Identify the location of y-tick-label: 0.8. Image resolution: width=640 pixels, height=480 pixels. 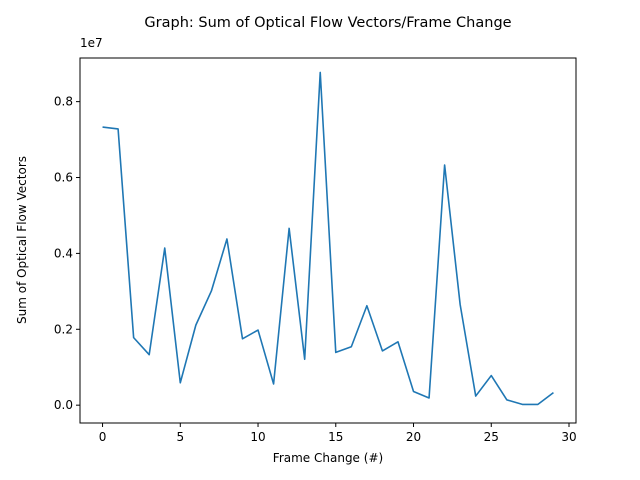
(63, 102).